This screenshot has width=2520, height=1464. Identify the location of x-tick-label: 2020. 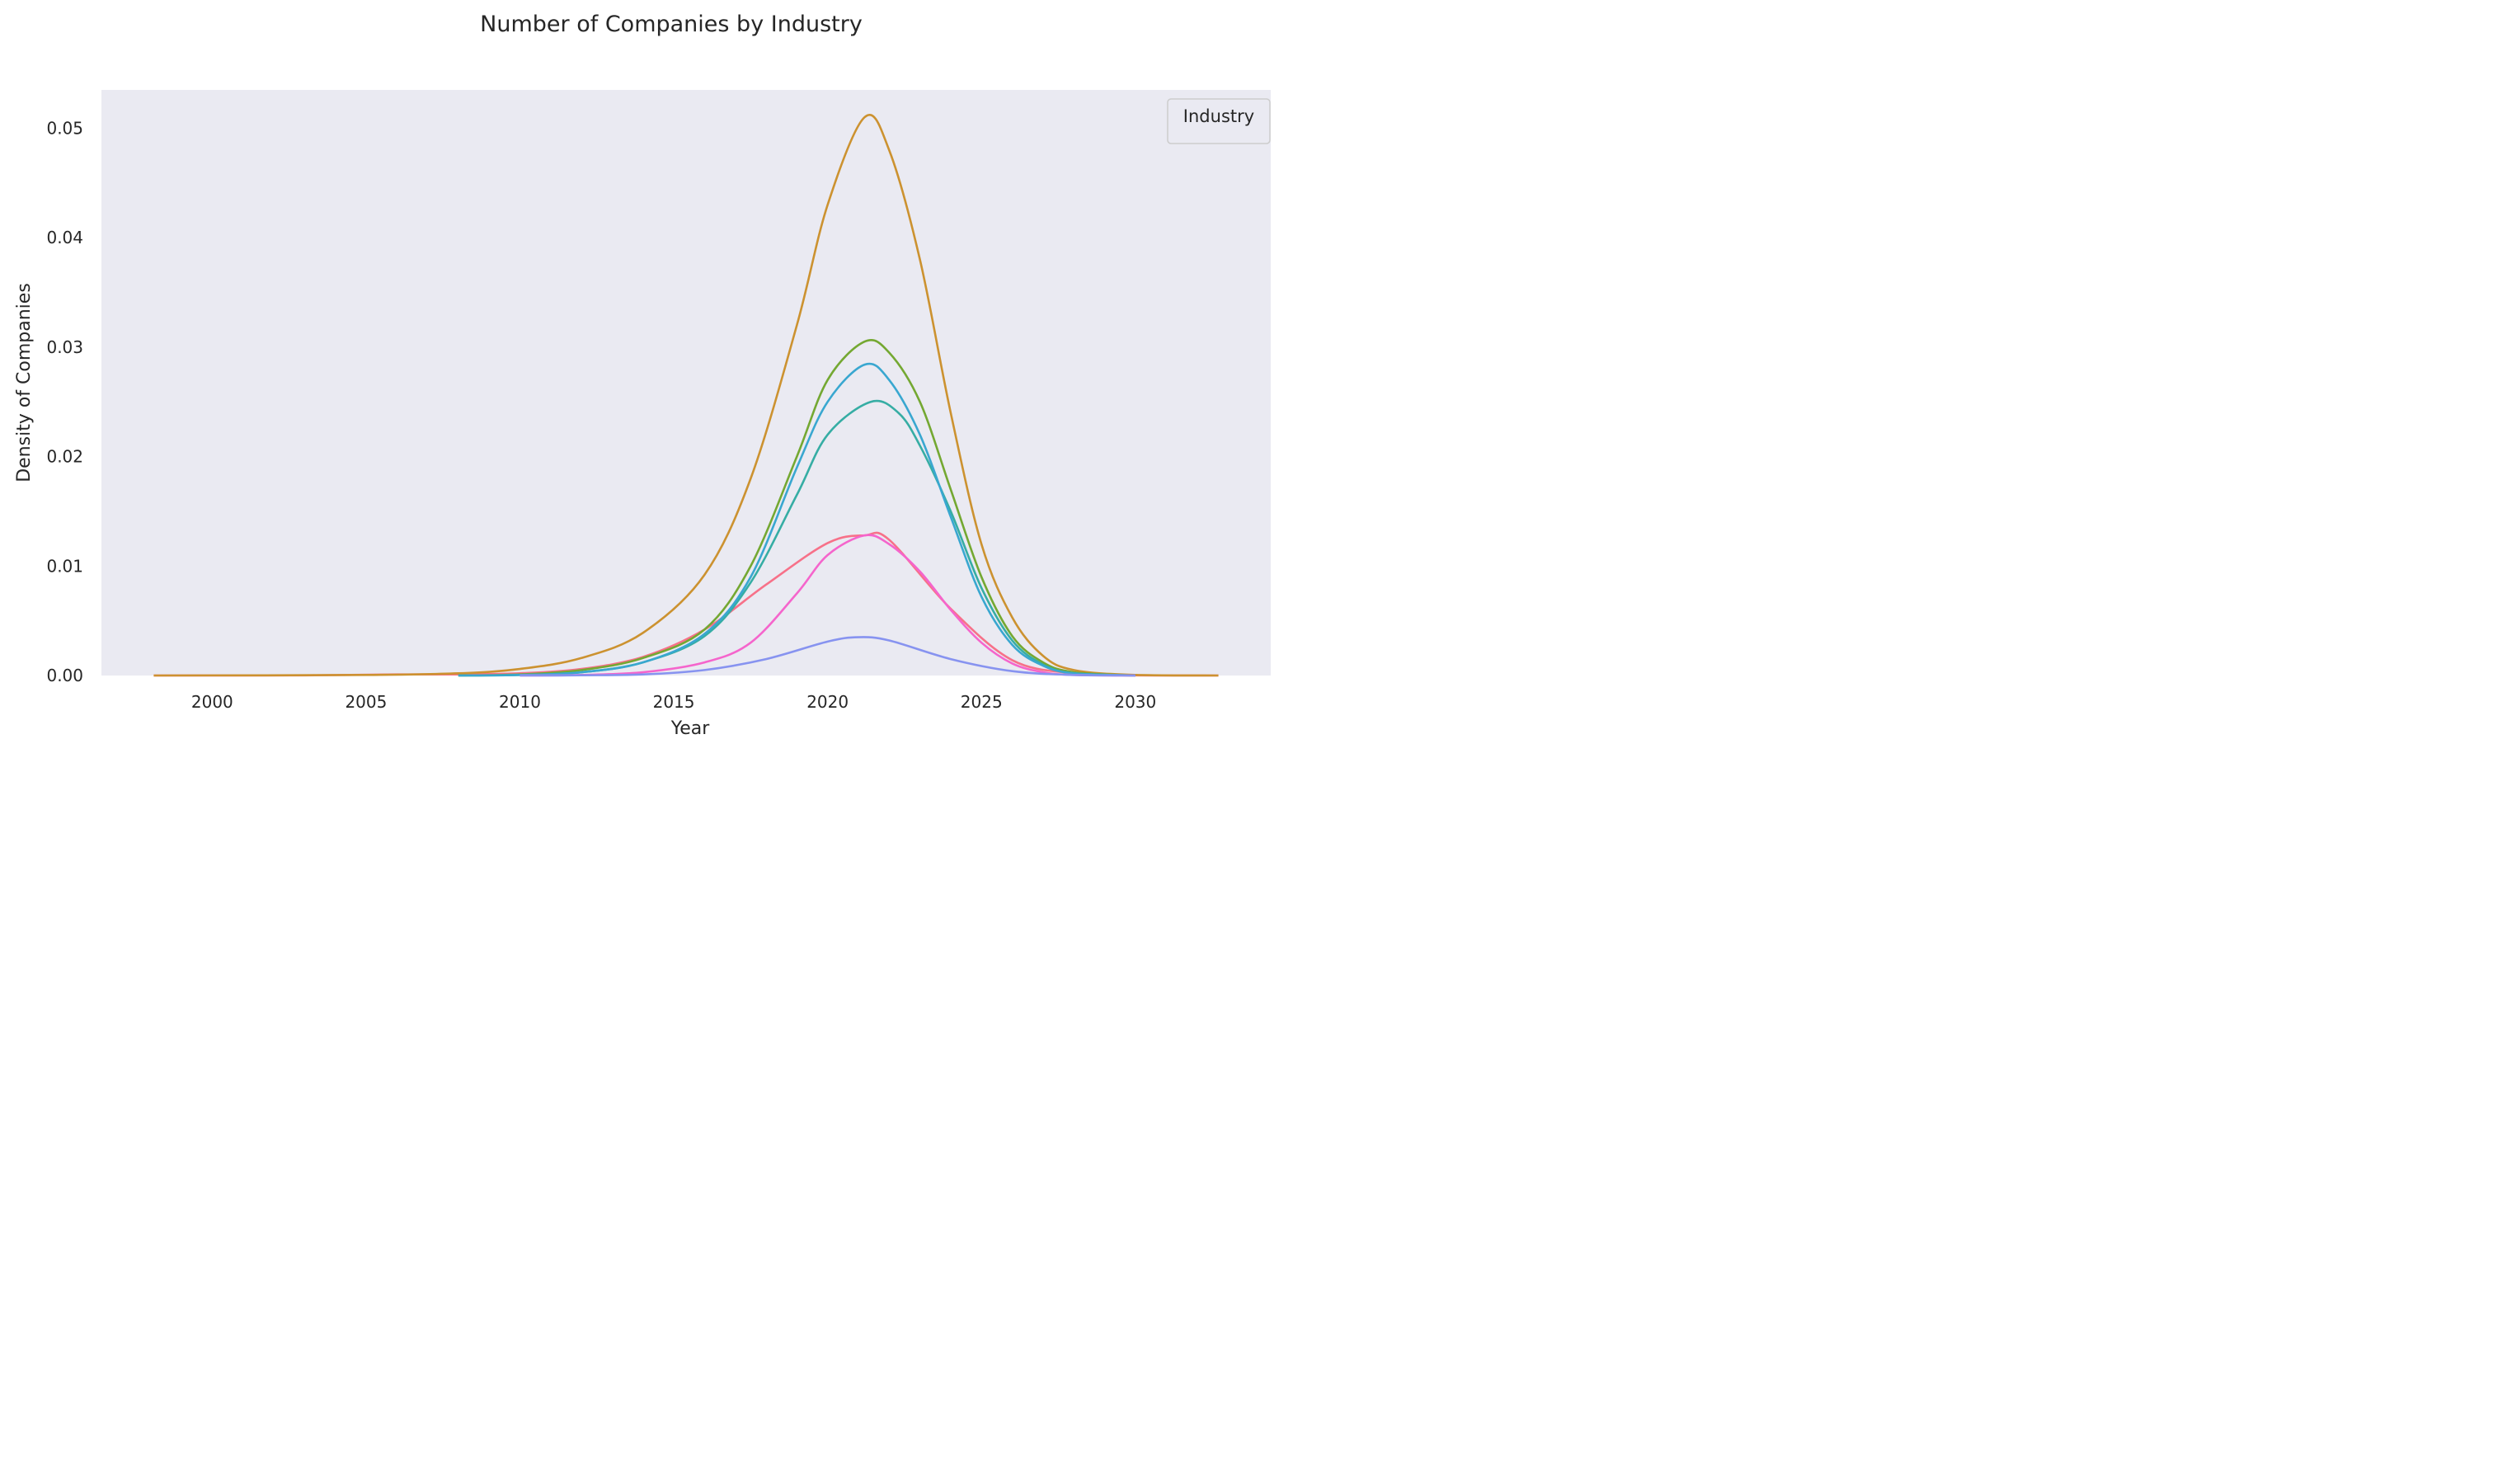
(827, 702).